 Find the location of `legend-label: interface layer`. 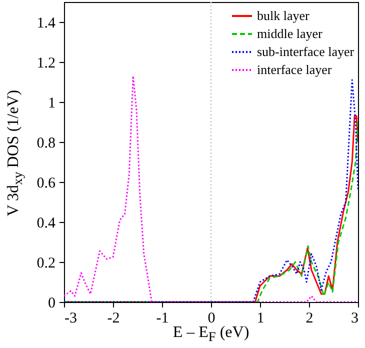

legend-label: interface layer is located at coordinates (294, 69).